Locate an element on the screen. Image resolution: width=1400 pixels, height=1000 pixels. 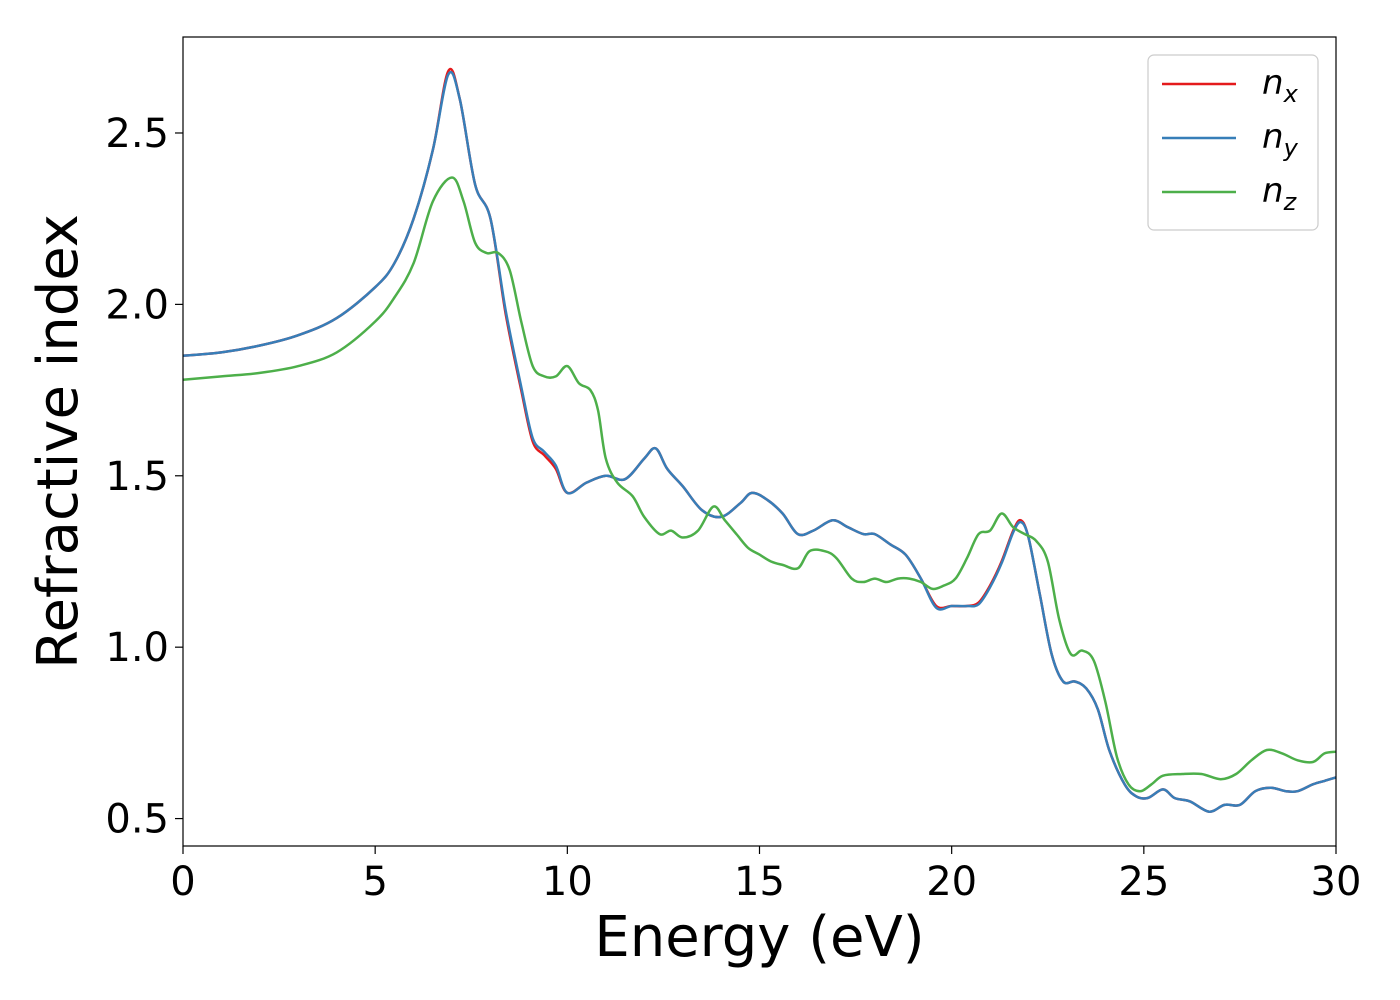
y-axis: 0.5 1.0 1.5 2.0 2.5 is located at coordinates (144, 477).